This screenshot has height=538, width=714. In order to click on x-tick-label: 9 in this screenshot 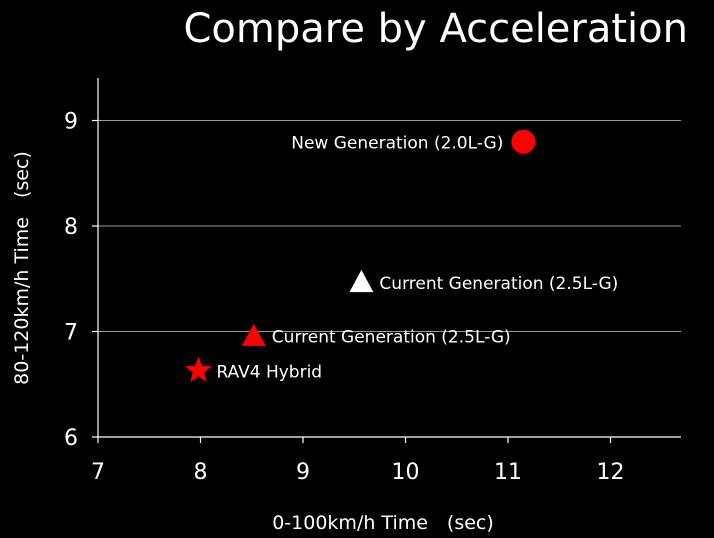, I will do `click(303, 472)`.